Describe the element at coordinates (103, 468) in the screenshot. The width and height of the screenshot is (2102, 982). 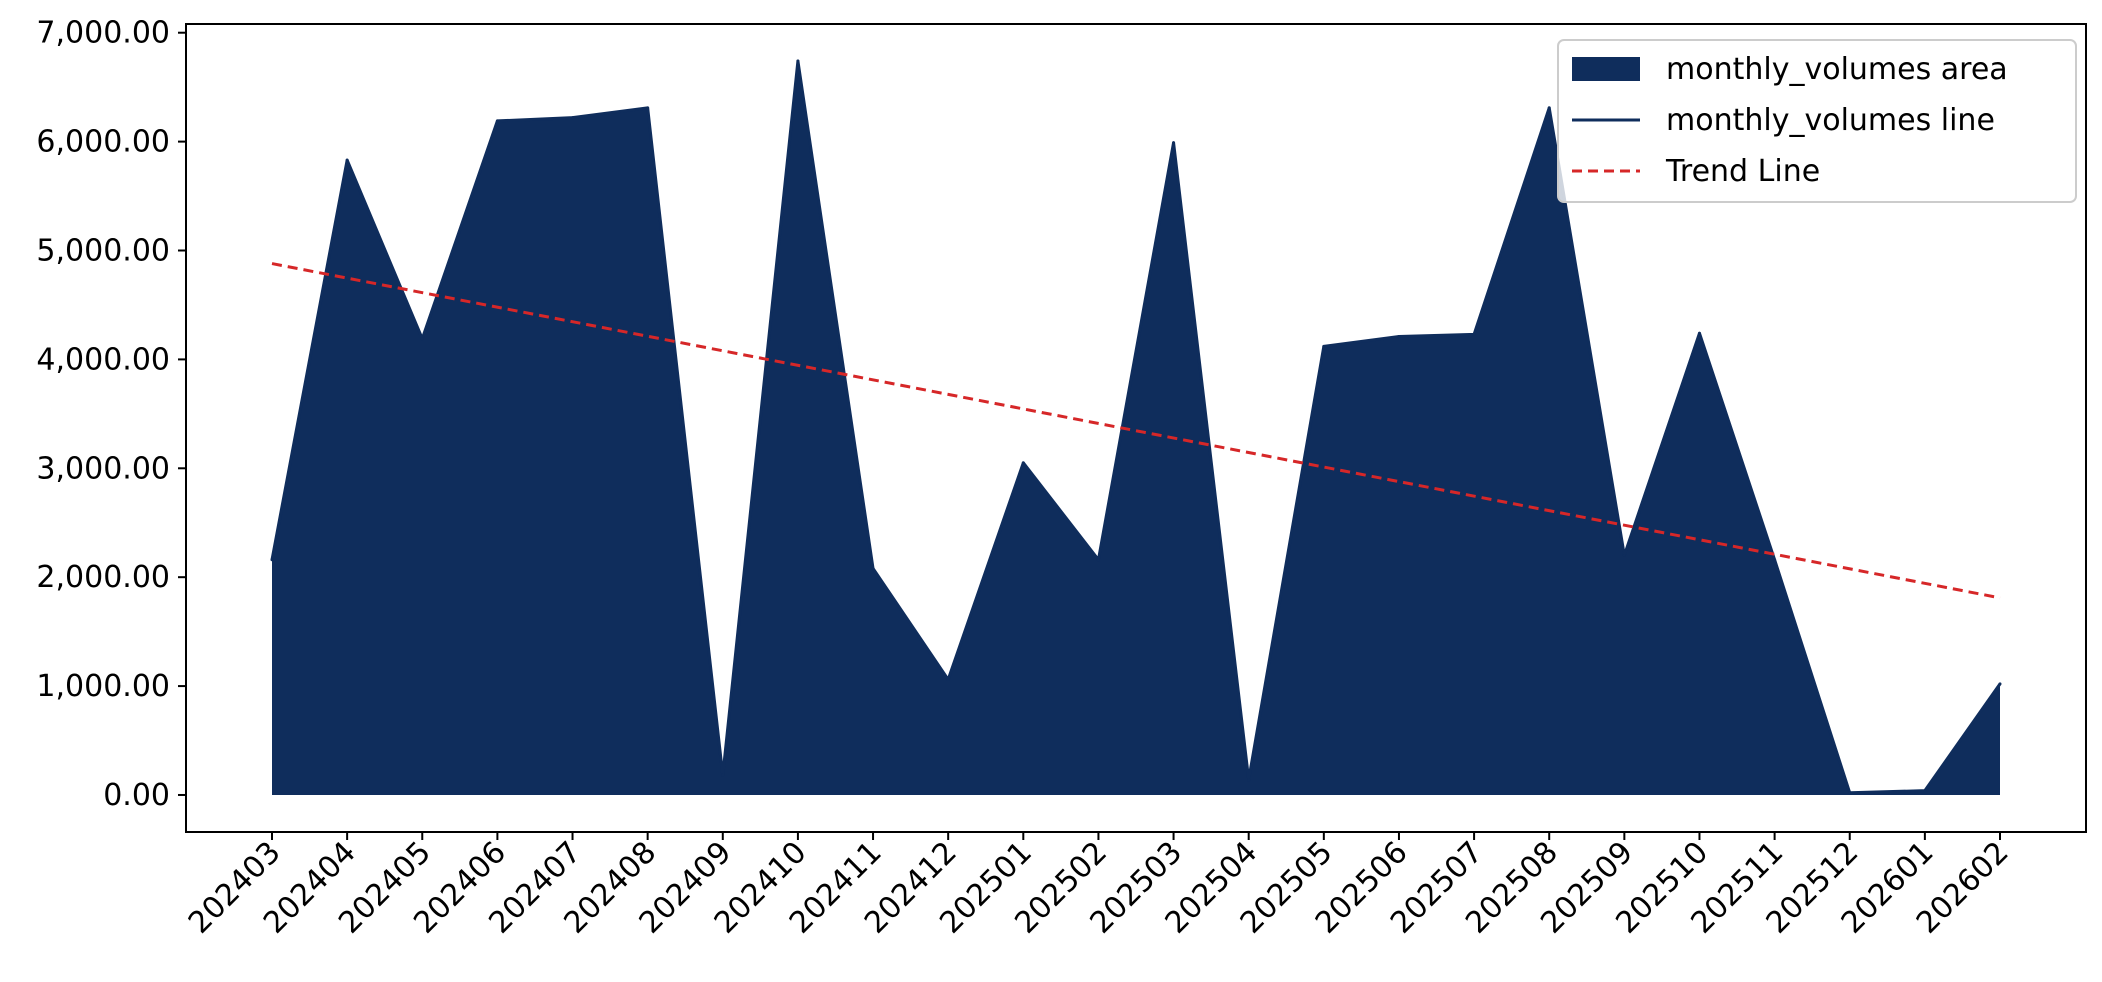
I see `y-tick-label: 3,000.00` at that location.